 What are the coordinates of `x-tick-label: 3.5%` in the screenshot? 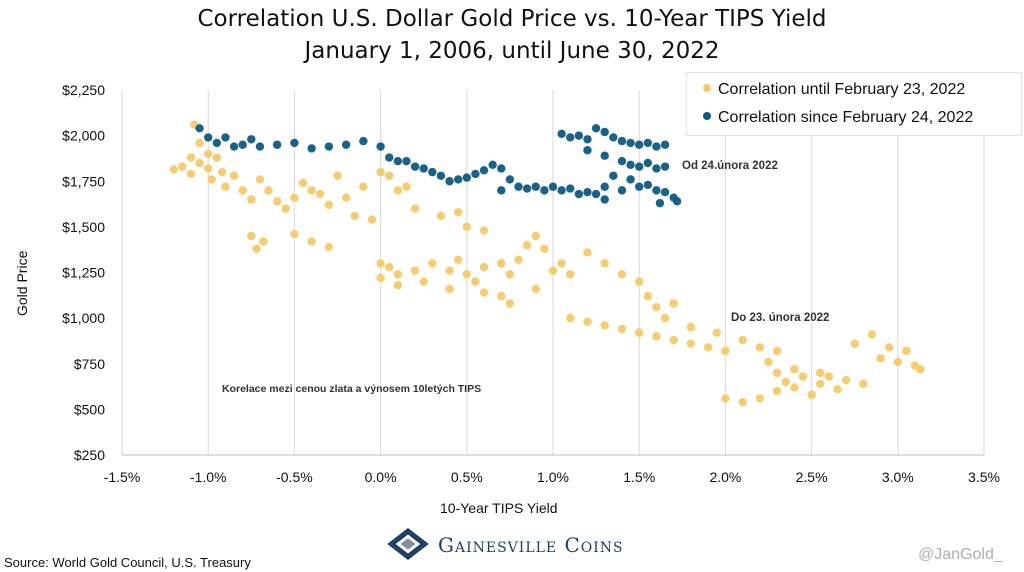 It's located at (984, 477).